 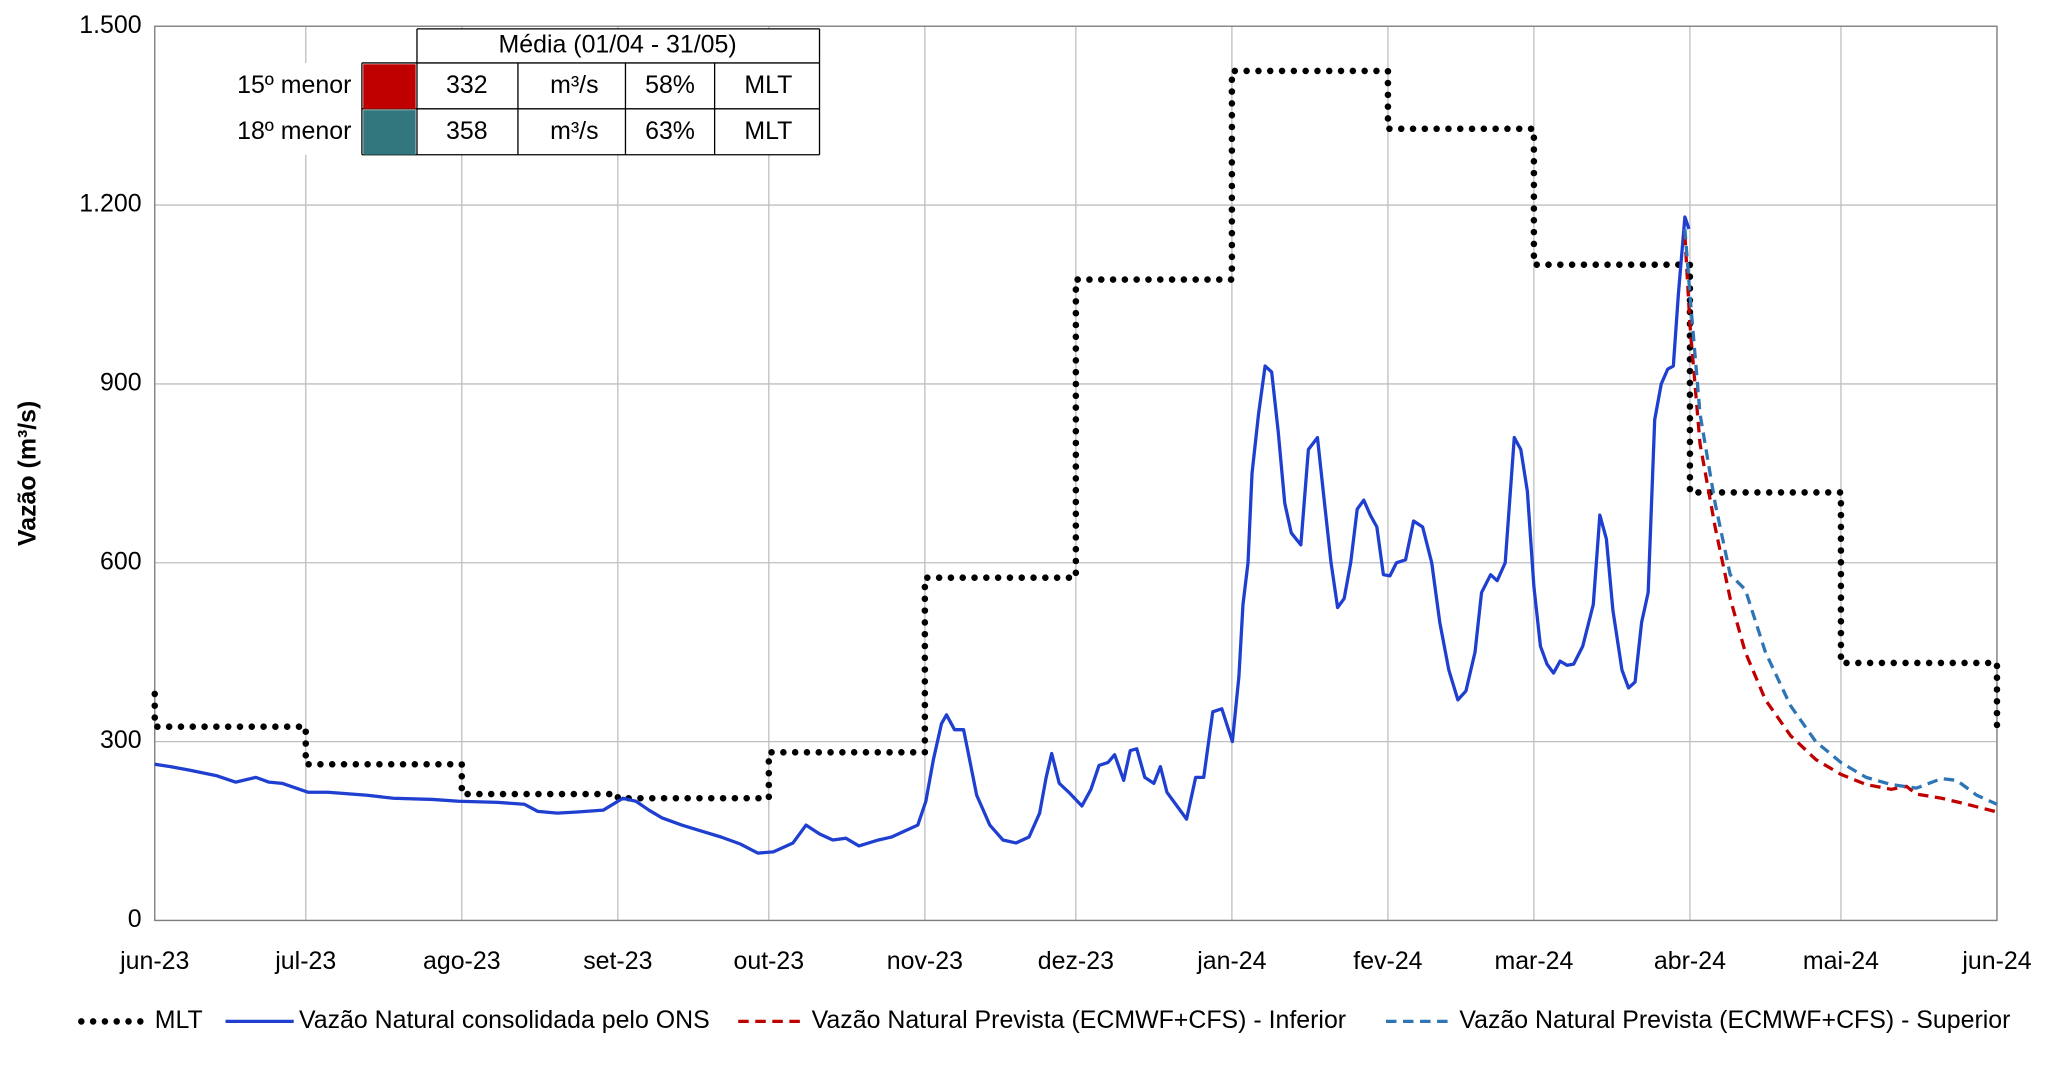 What do you see at coordinates (1076, 961) in the screenshot?
I see `x-tick-label: dez-23` at bounding box center [1076, 961].